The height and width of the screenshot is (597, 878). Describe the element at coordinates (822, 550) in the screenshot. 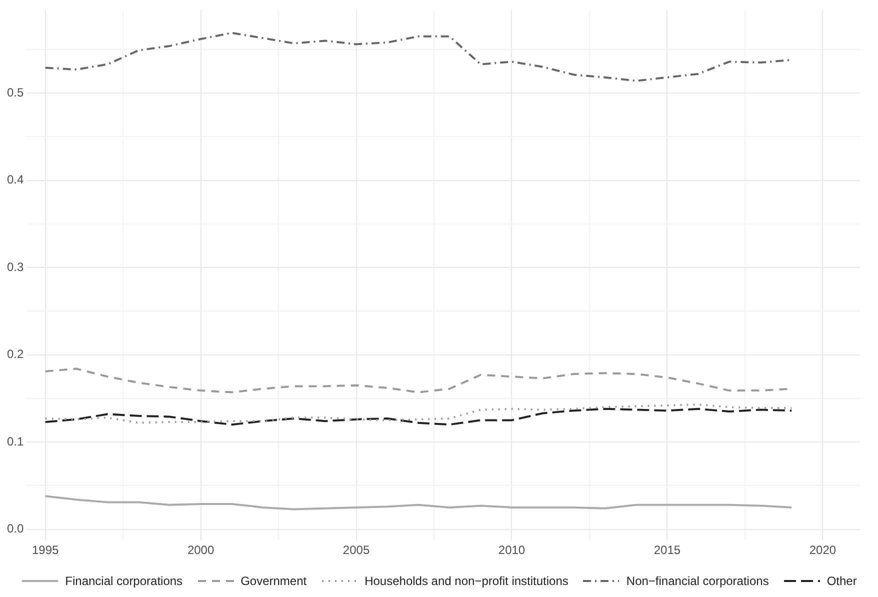

I see `x-tick-label: 2020` at that location.